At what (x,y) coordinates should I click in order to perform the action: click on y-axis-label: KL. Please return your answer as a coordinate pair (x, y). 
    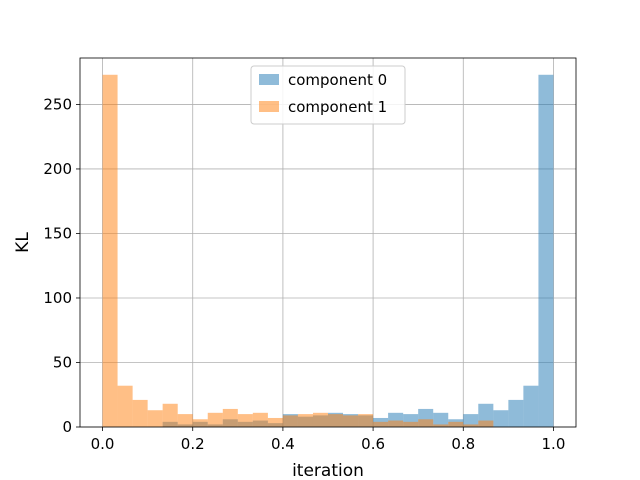
    Looking at the image, I should click on (23, 242).